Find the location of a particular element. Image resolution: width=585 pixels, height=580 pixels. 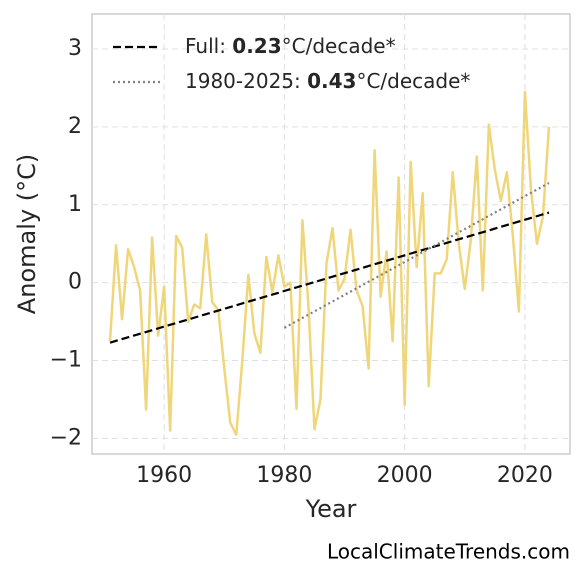

trend-line is located at coordinates (416, 255).